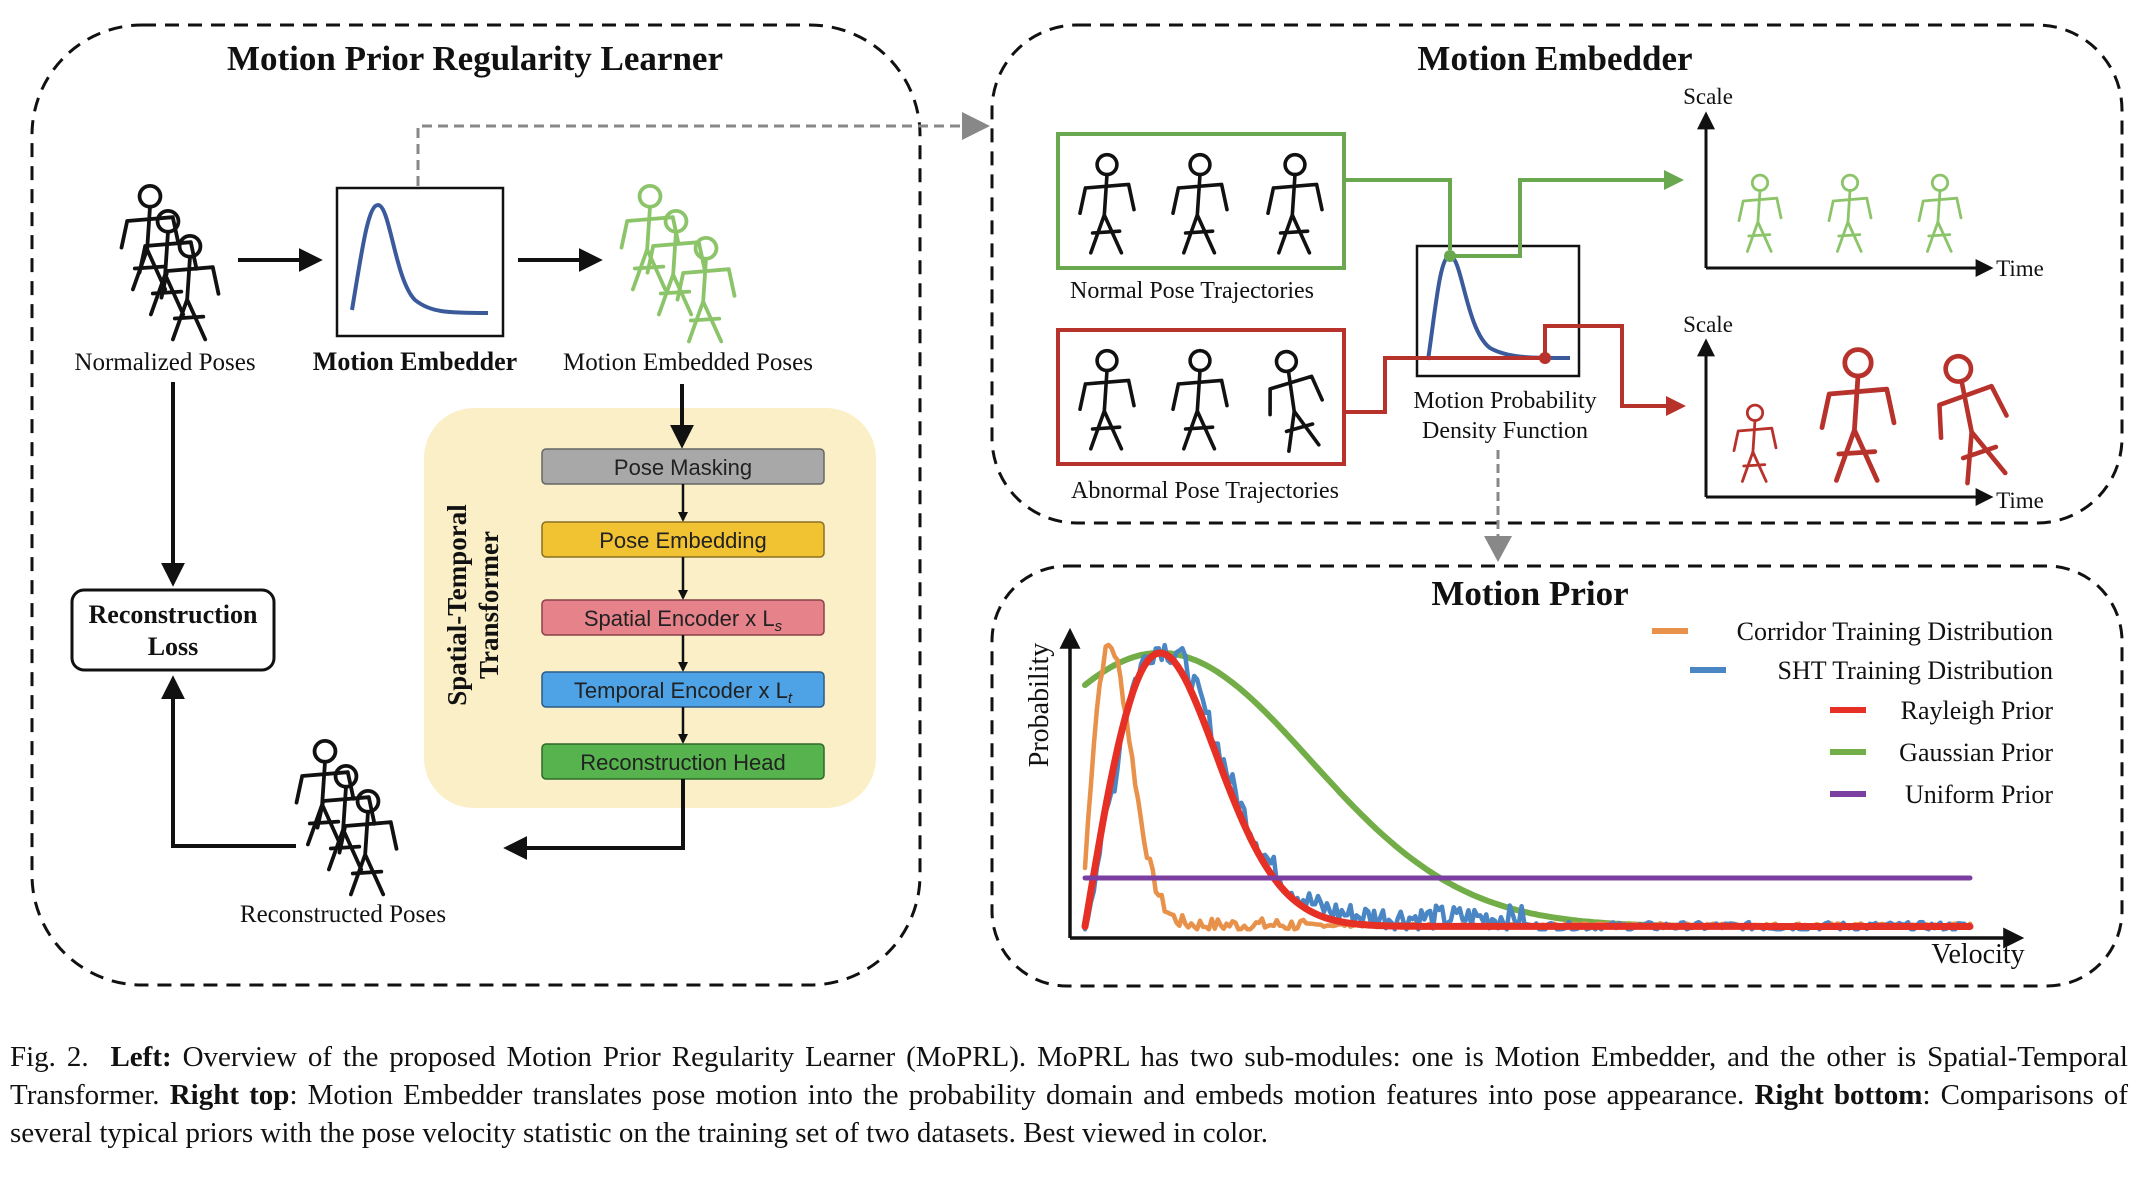  I want to click on normal-flow-dot, so click(1450, 256).